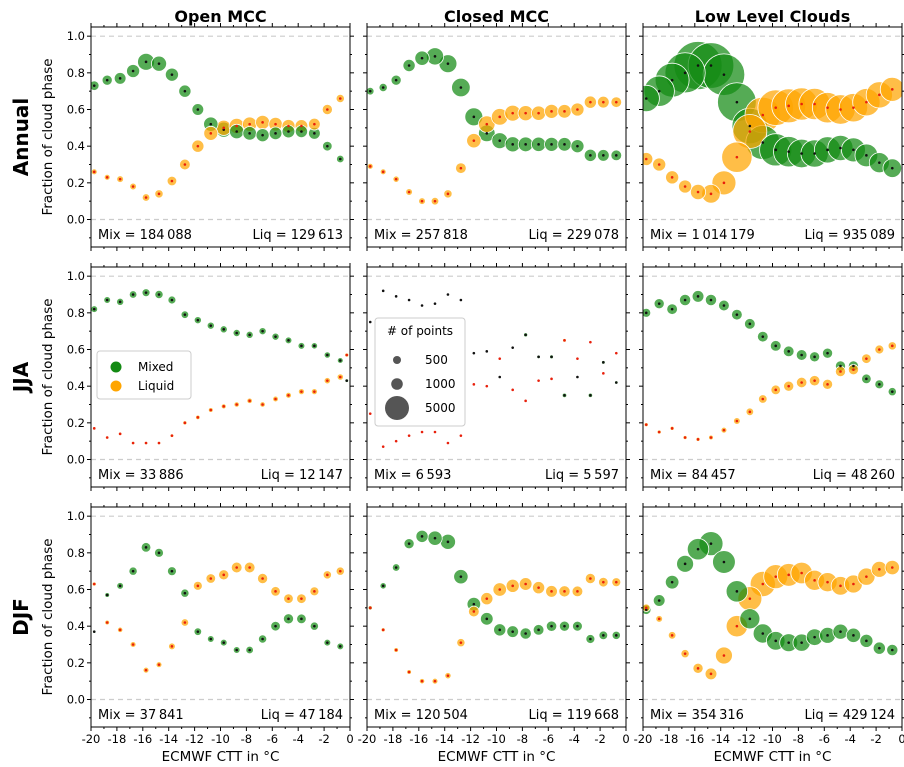 The image size is (904, 767). I want to click on x-tick-label-djf-open-mcc: -18, so click(117, 739).